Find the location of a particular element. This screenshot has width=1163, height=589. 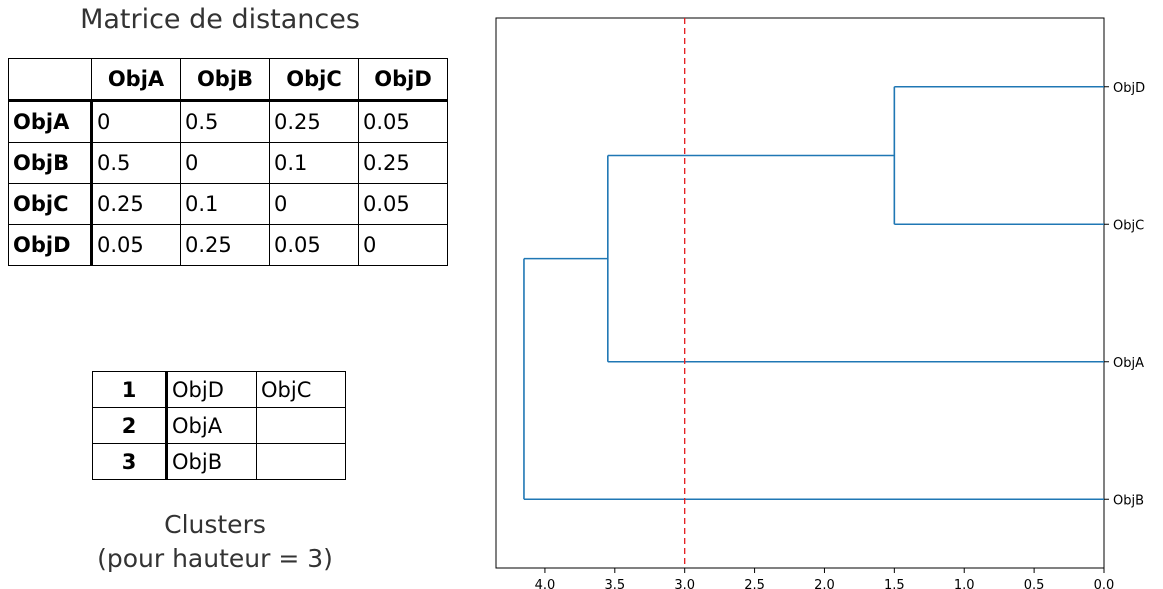

cluster-row: 2 ObjA is located at coordinates (219, 425).